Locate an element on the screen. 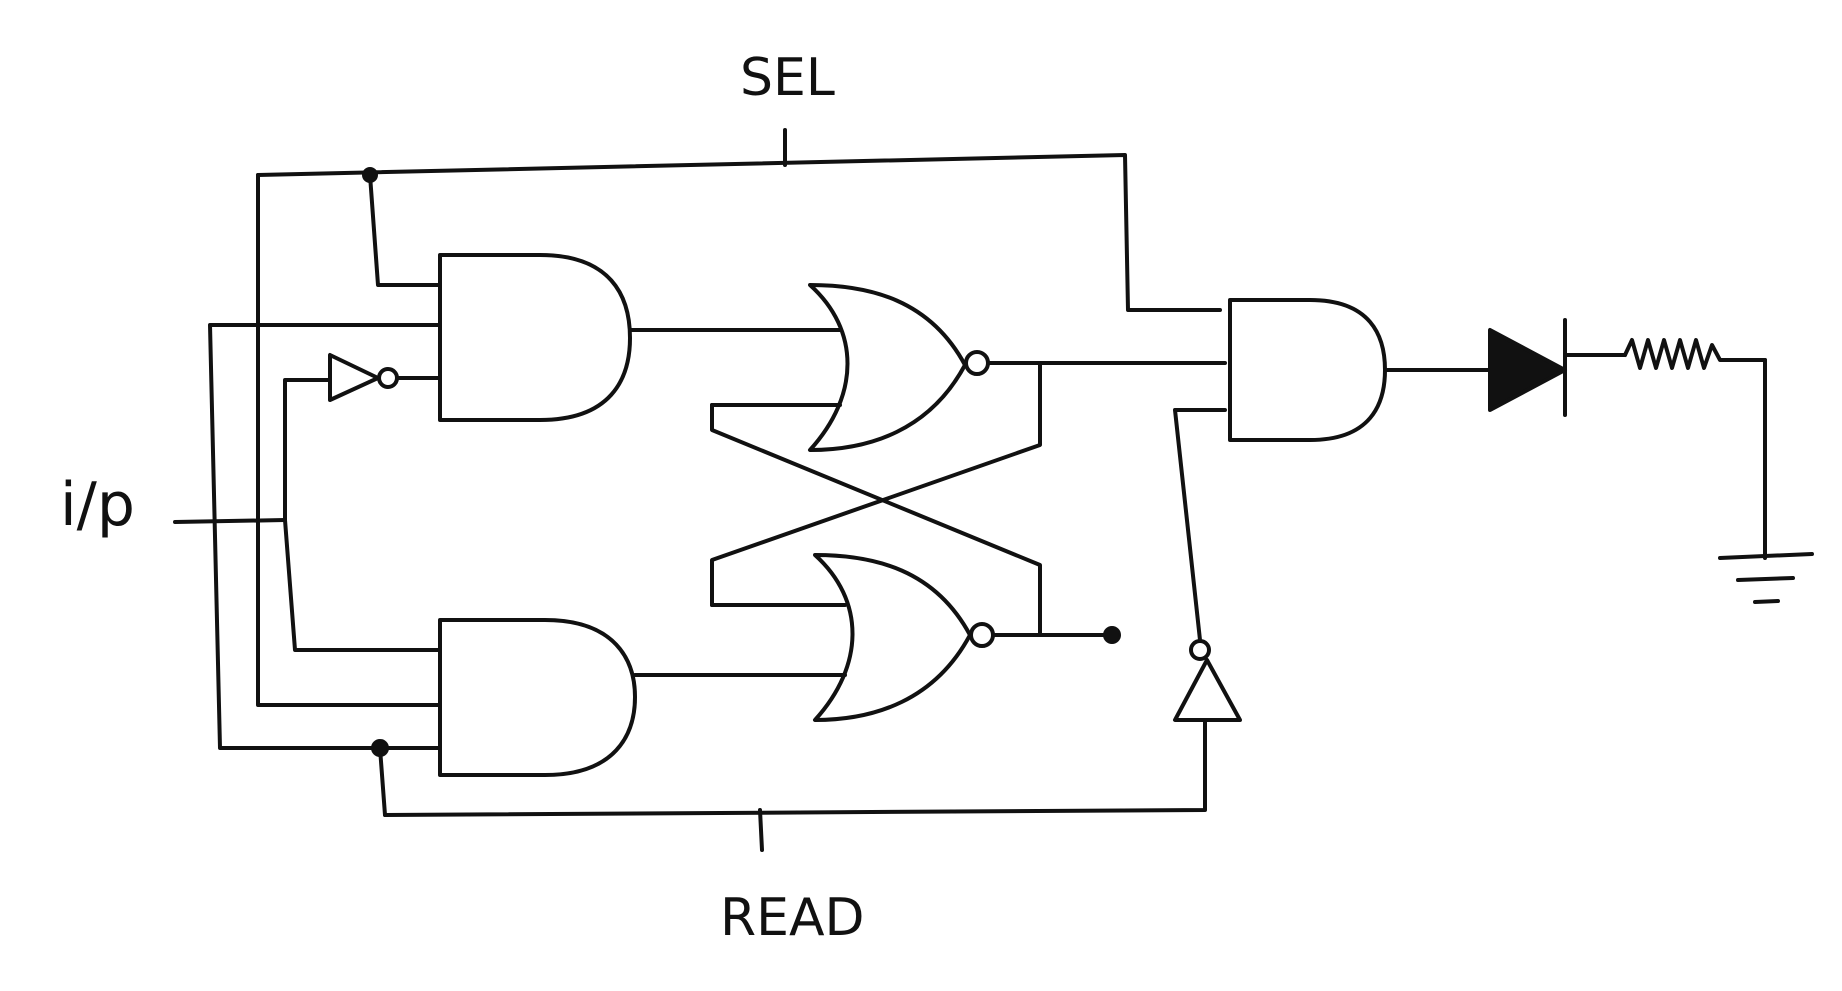  nor-gate-top is located at coordinates (899, 367).